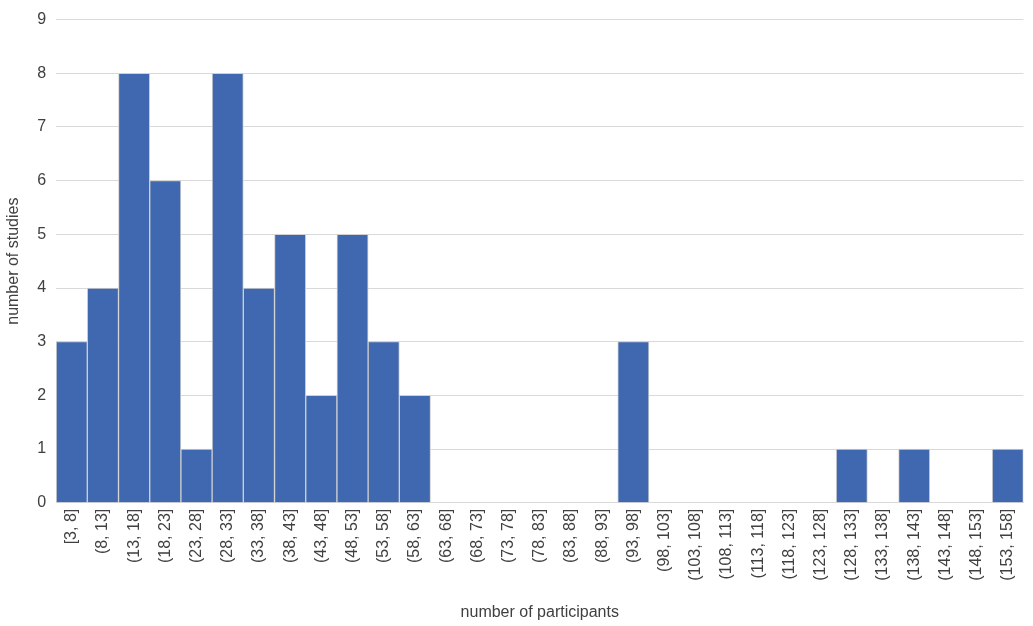 The height and width of the screenshot is (626, 1033). Describe the element at coordinates (476, 536) in the screenshot. I see `x-tick-label: (68, 73]` at that location.